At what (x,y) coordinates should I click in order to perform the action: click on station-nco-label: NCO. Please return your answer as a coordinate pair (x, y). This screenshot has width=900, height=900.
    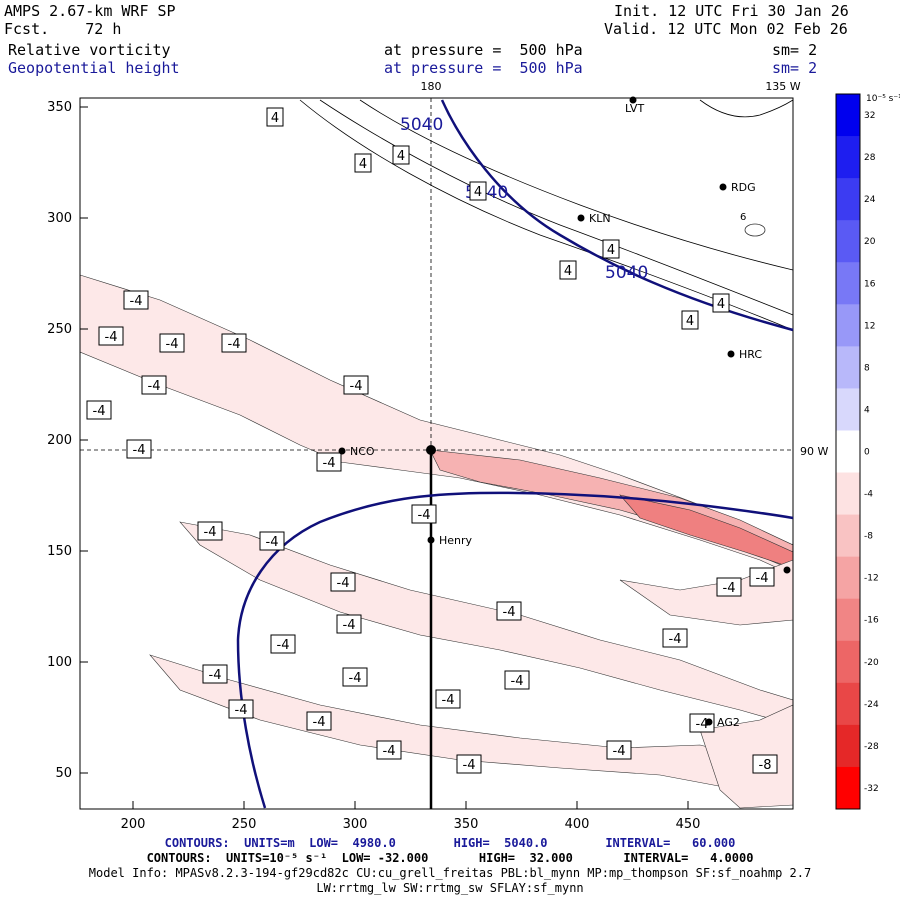
    Looking at the image, I should click on (362, 451).